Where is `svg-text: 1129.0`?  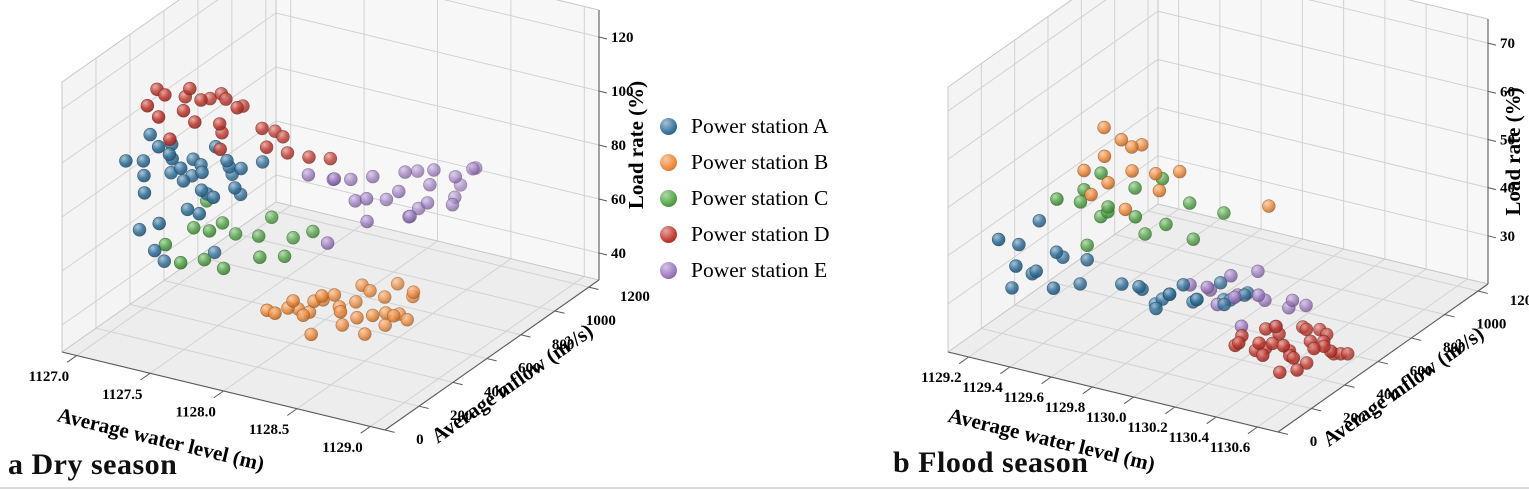
svg-text: 1129.0 is located at coordinates (342, 448).